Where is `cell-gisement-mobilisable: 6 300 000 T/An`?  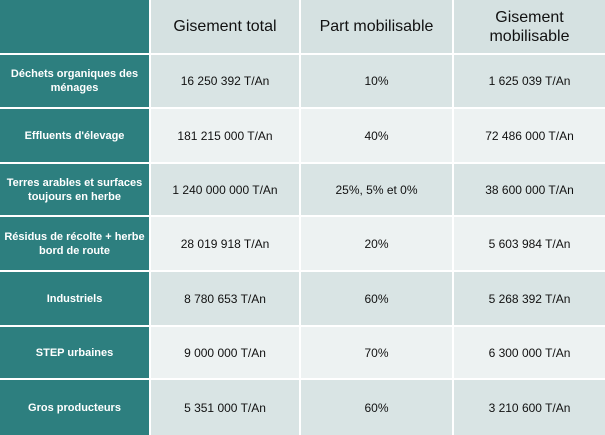
cell-gisement-mobilisable: 6 300 000 T/An is located at coordinates (529, 353).